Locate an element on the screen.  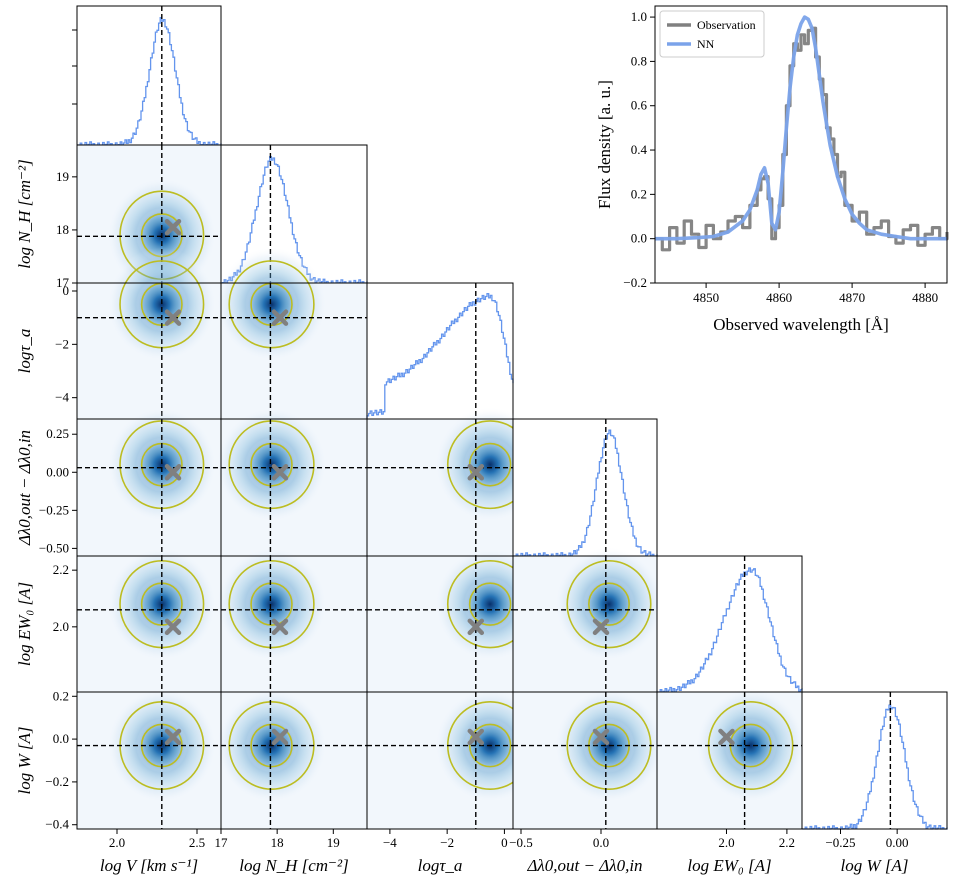
spectrum-y-tick-label: −0.2 is located at coordinates (635, 282).